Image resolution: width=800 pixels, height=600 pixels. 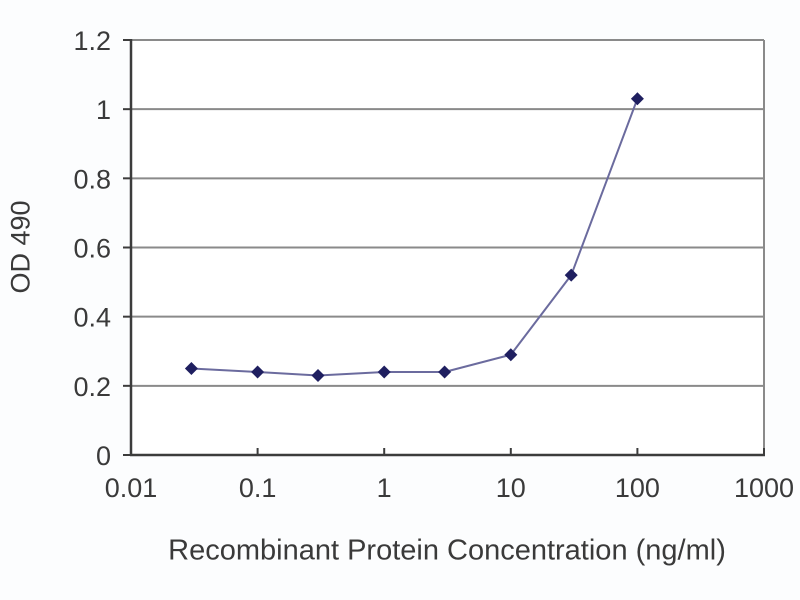 I want to click on x-tick-label: 1000, so click(x=764, y=488).